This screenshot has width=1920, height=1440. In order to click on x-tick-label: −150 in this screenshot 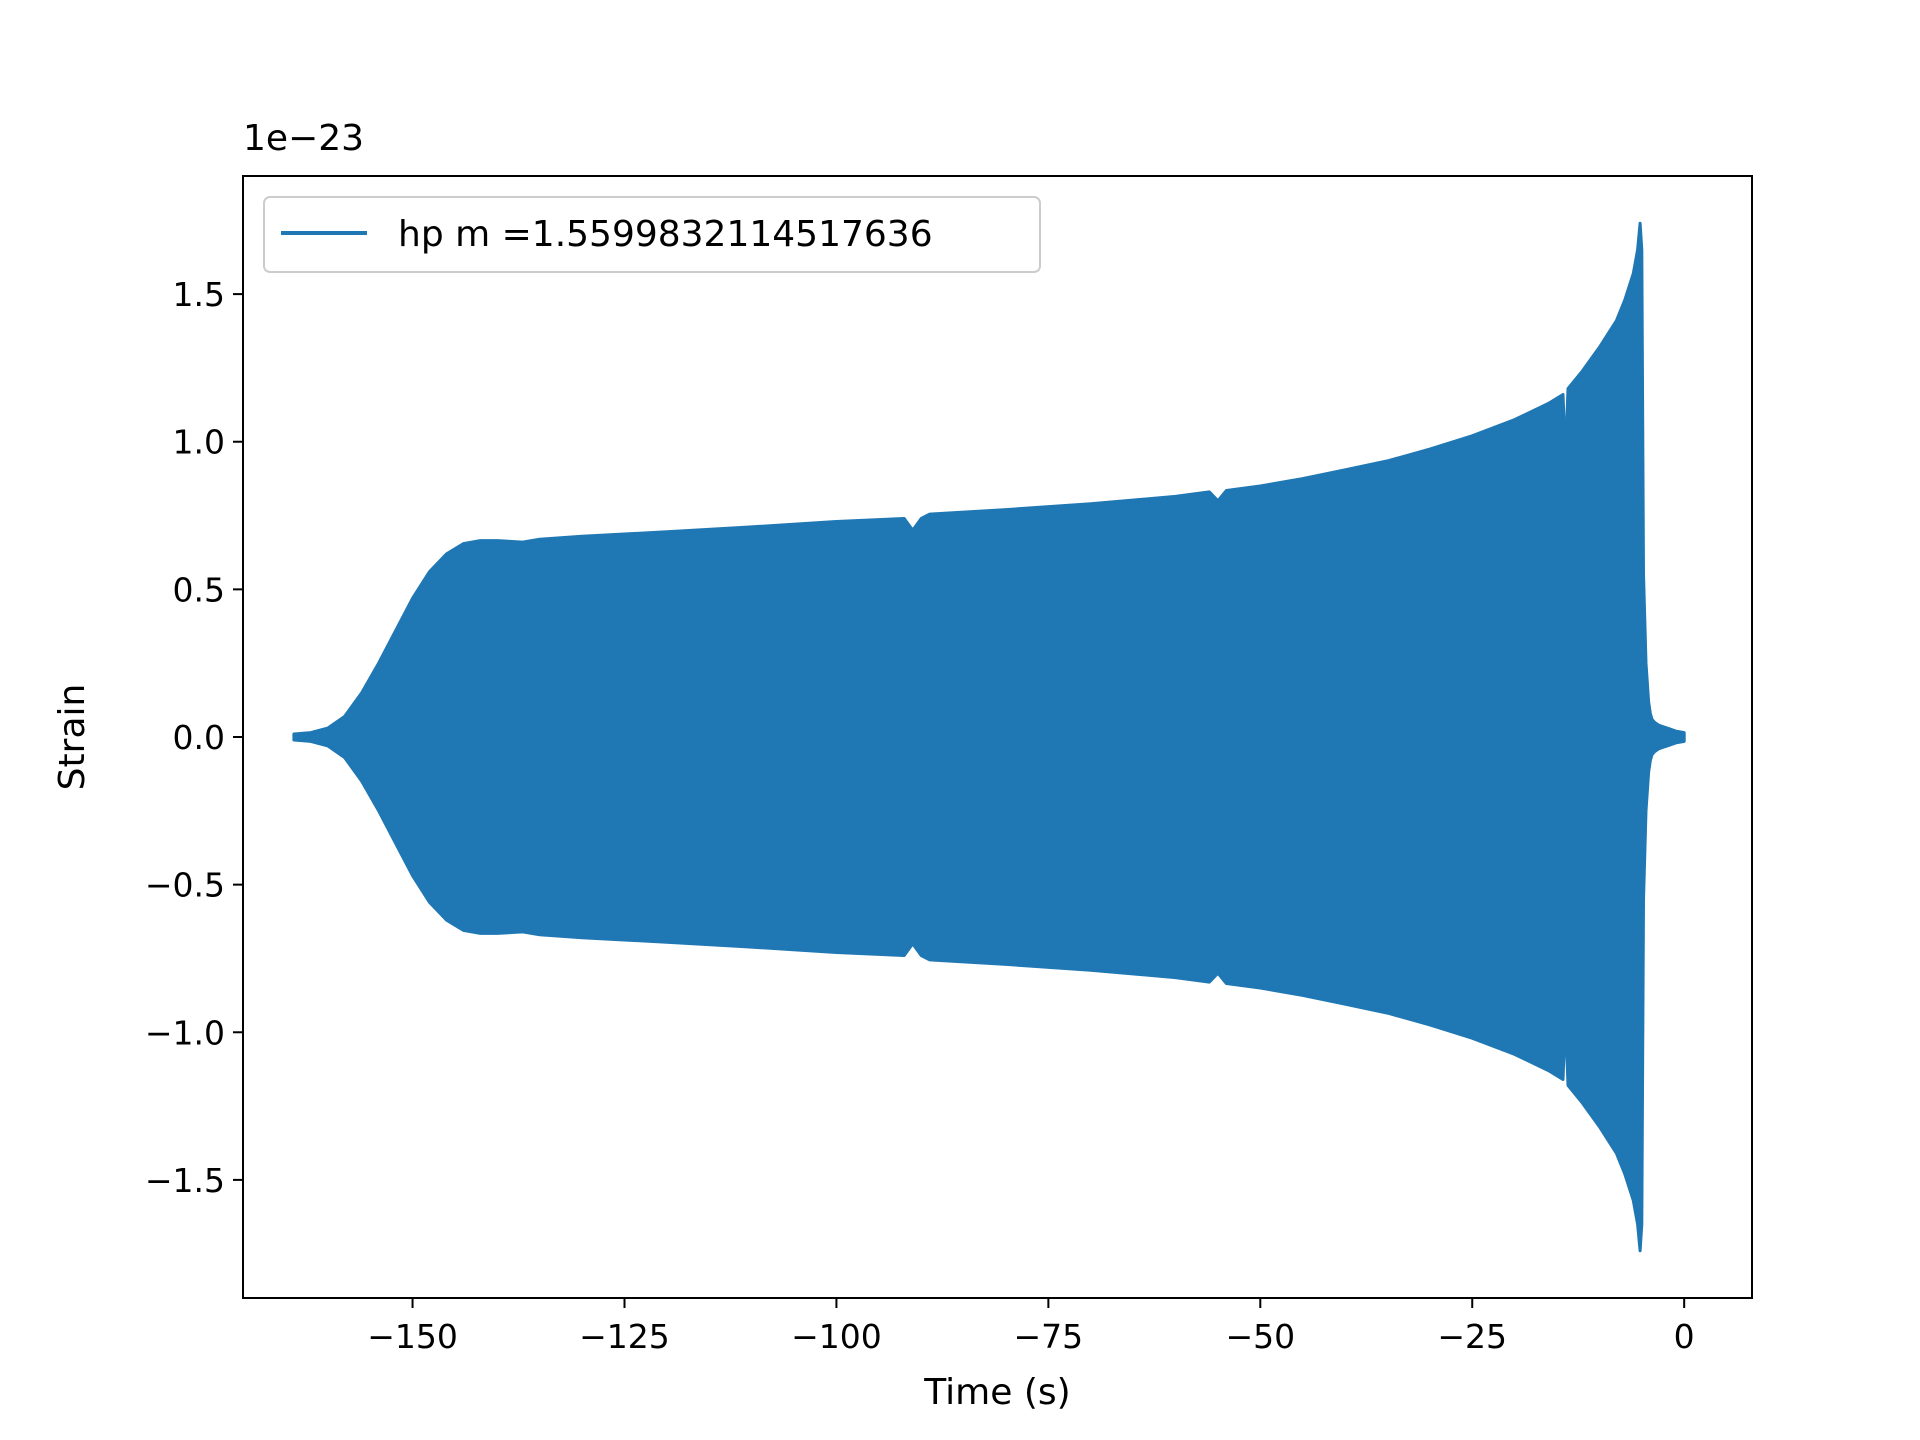, I will do `click(412, 1336)`.